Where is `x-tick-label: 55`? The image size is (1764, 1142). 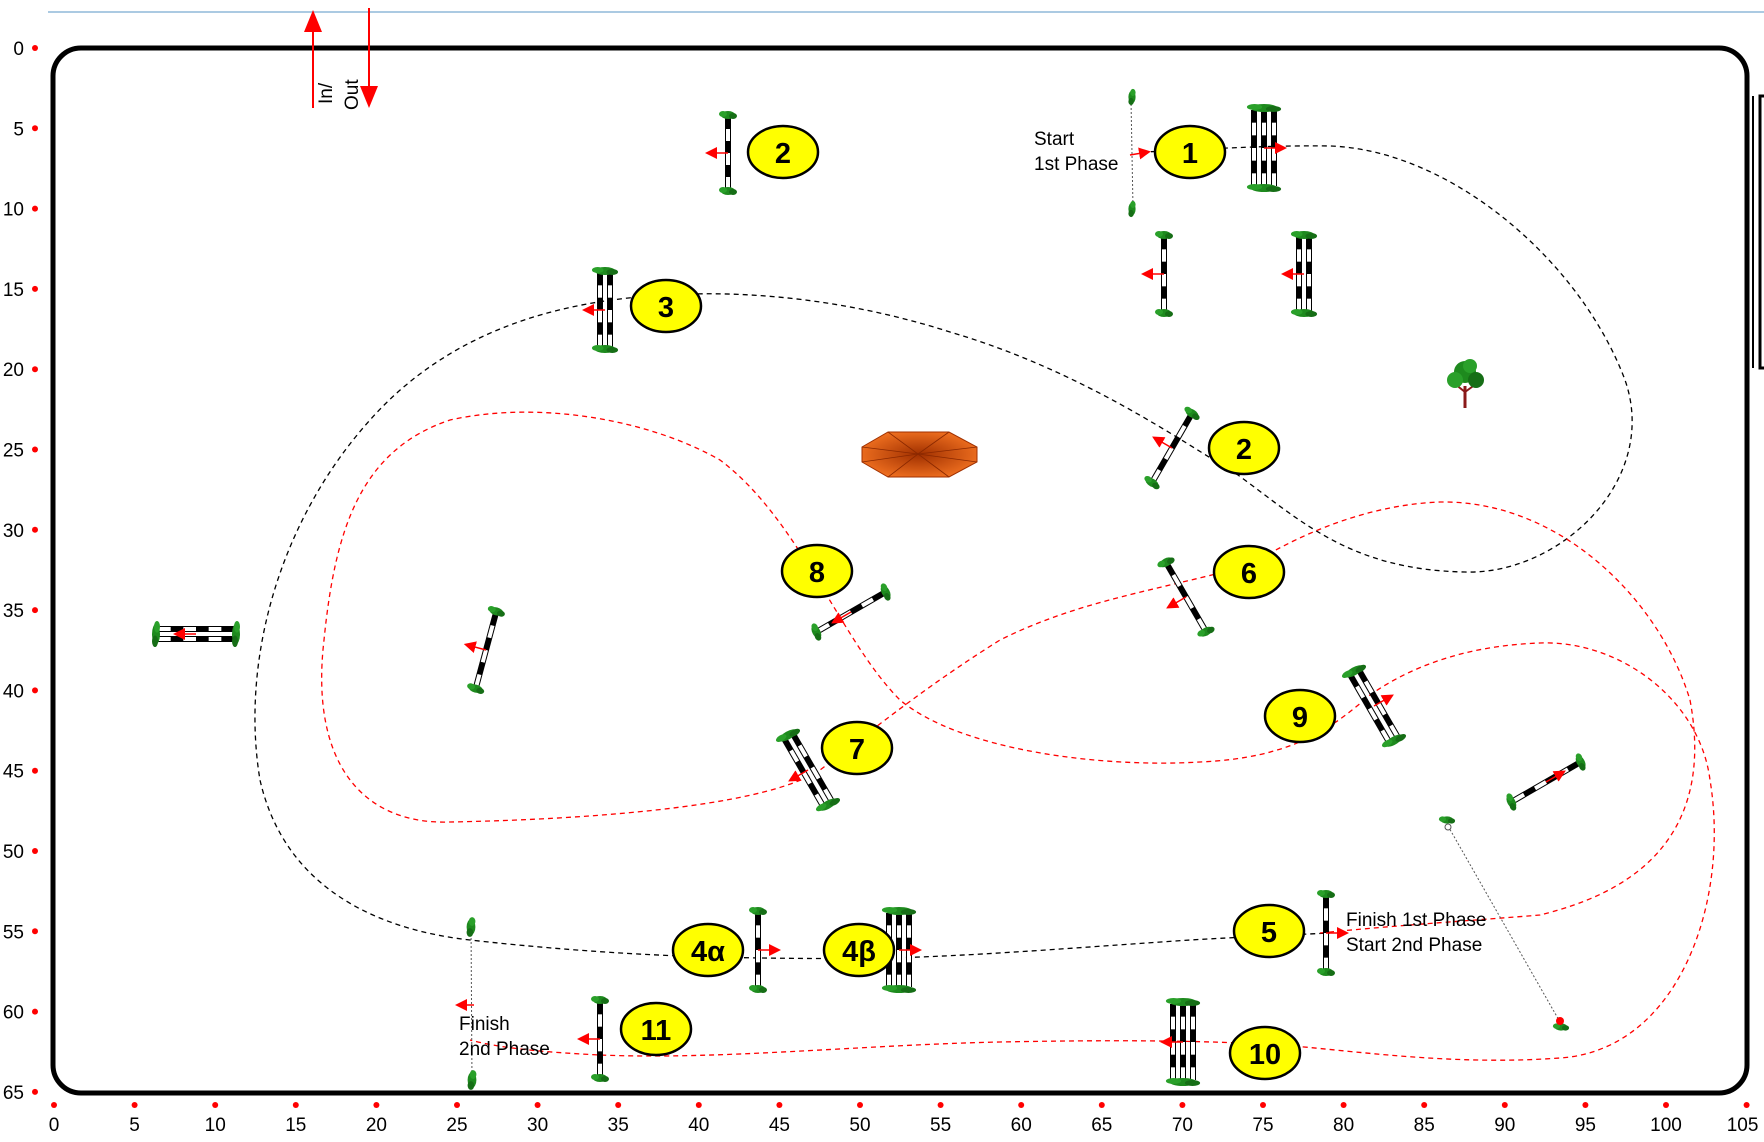 x-tick-label: 55 is located at coordinates (940, 1125).